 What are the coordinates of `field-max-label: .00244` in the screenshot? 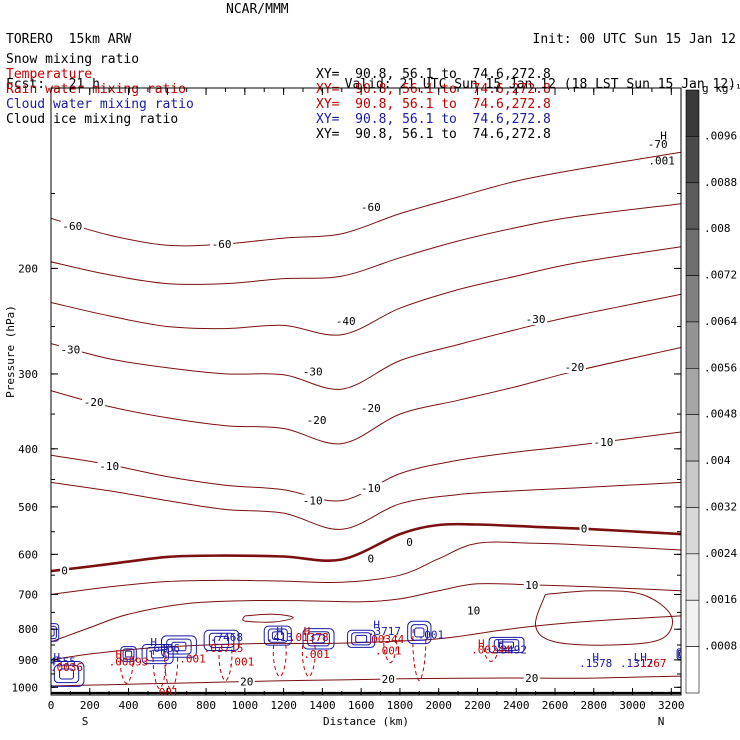 It's located at (491, 650).